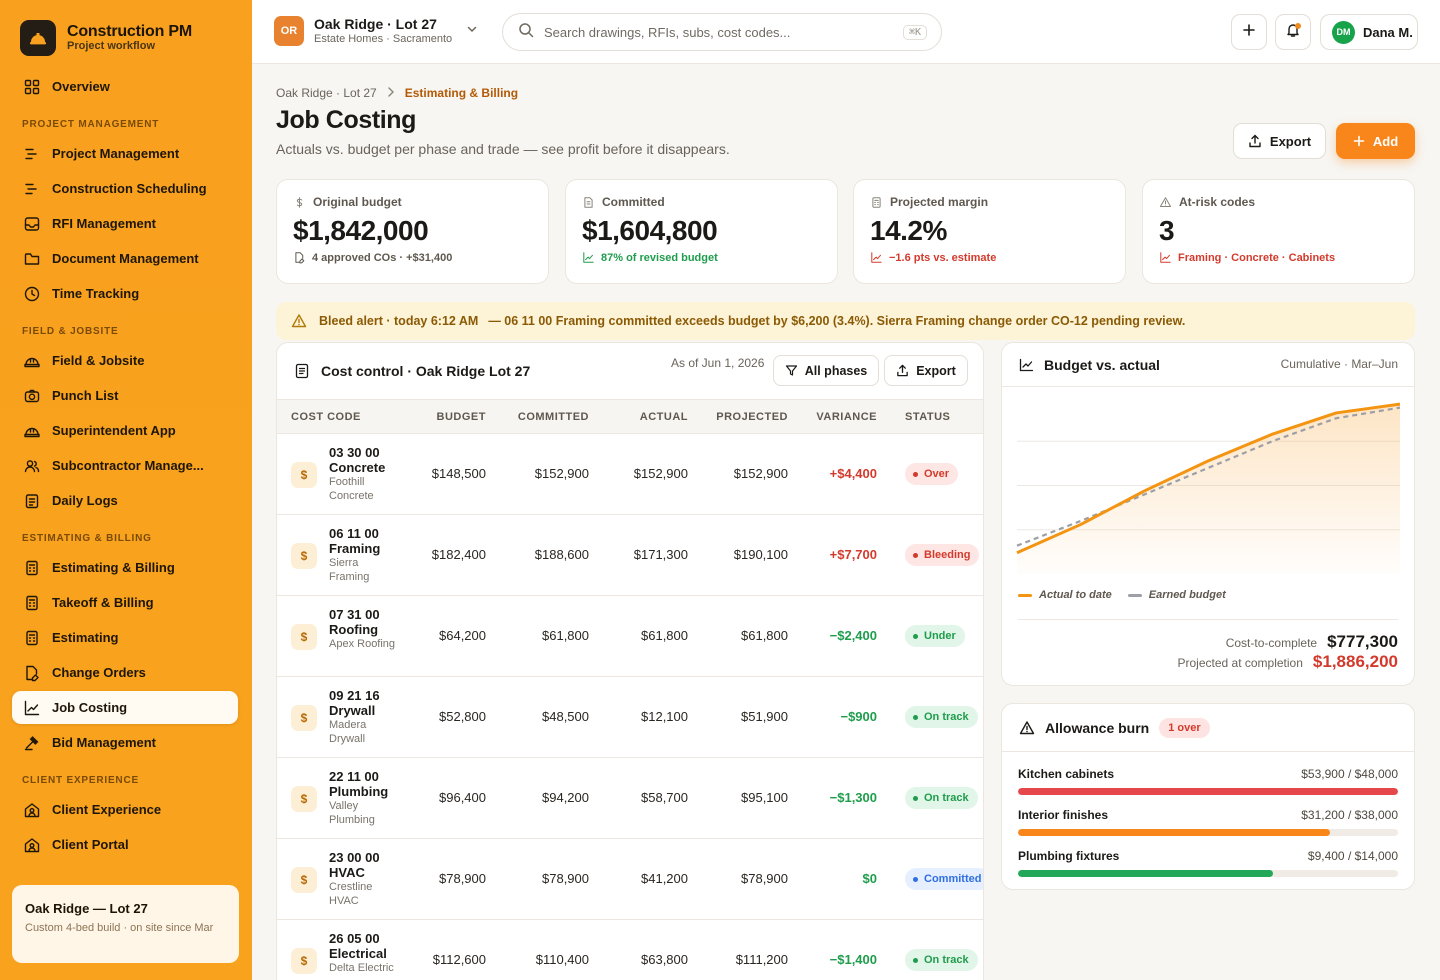  I want to click on filter-label: All phases, so click(836, 370).